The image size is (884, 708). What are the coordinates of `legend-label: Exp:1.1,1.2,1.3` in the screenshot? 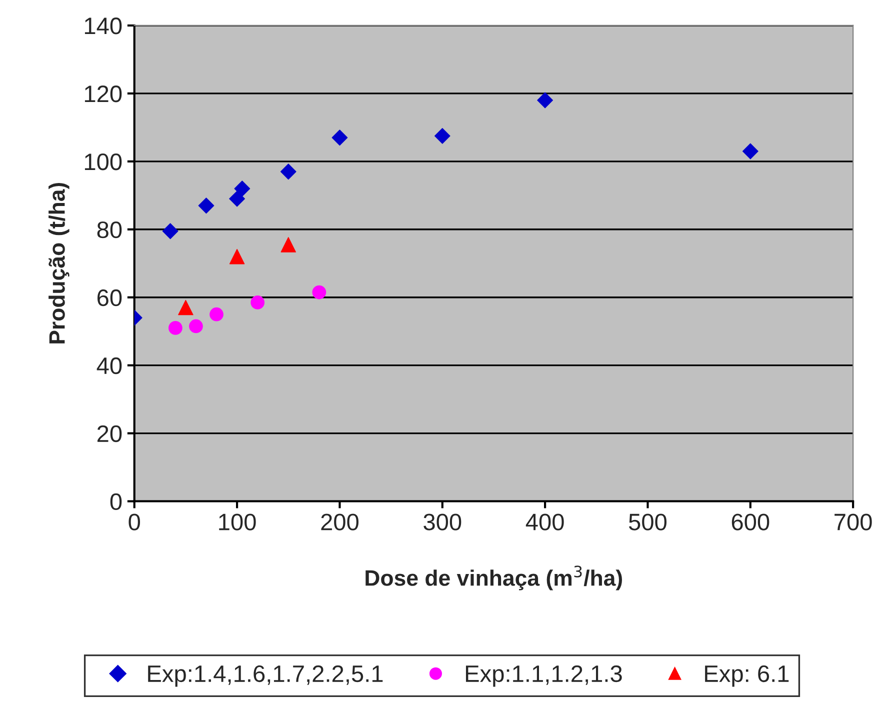 It's located at (544, 676).